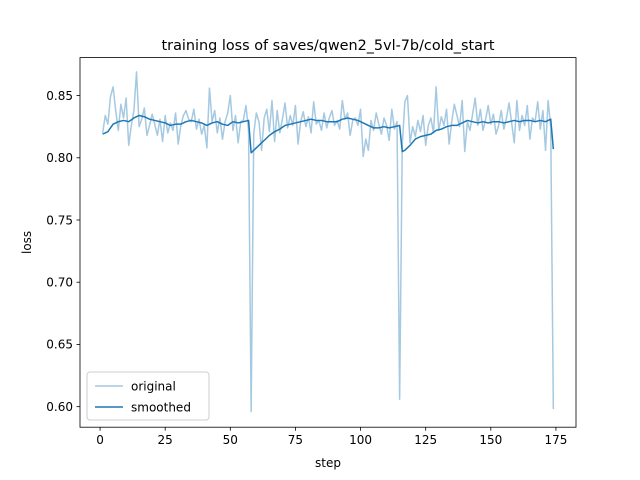 The image size is (640, 480). What do you see at coordinates (59, 407) in the screenshot?
I see `y-tick-label: 0.60` at bounding box center [59, 407].